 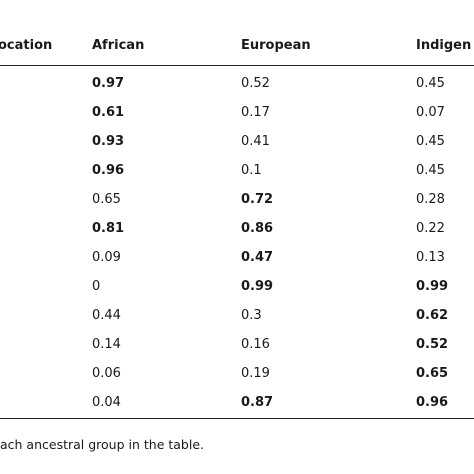 What do you see at coordinates (237, 286) in the screenshot?
I see `table-row: 0 0.99 0.99` at bounding box center [237, 286].